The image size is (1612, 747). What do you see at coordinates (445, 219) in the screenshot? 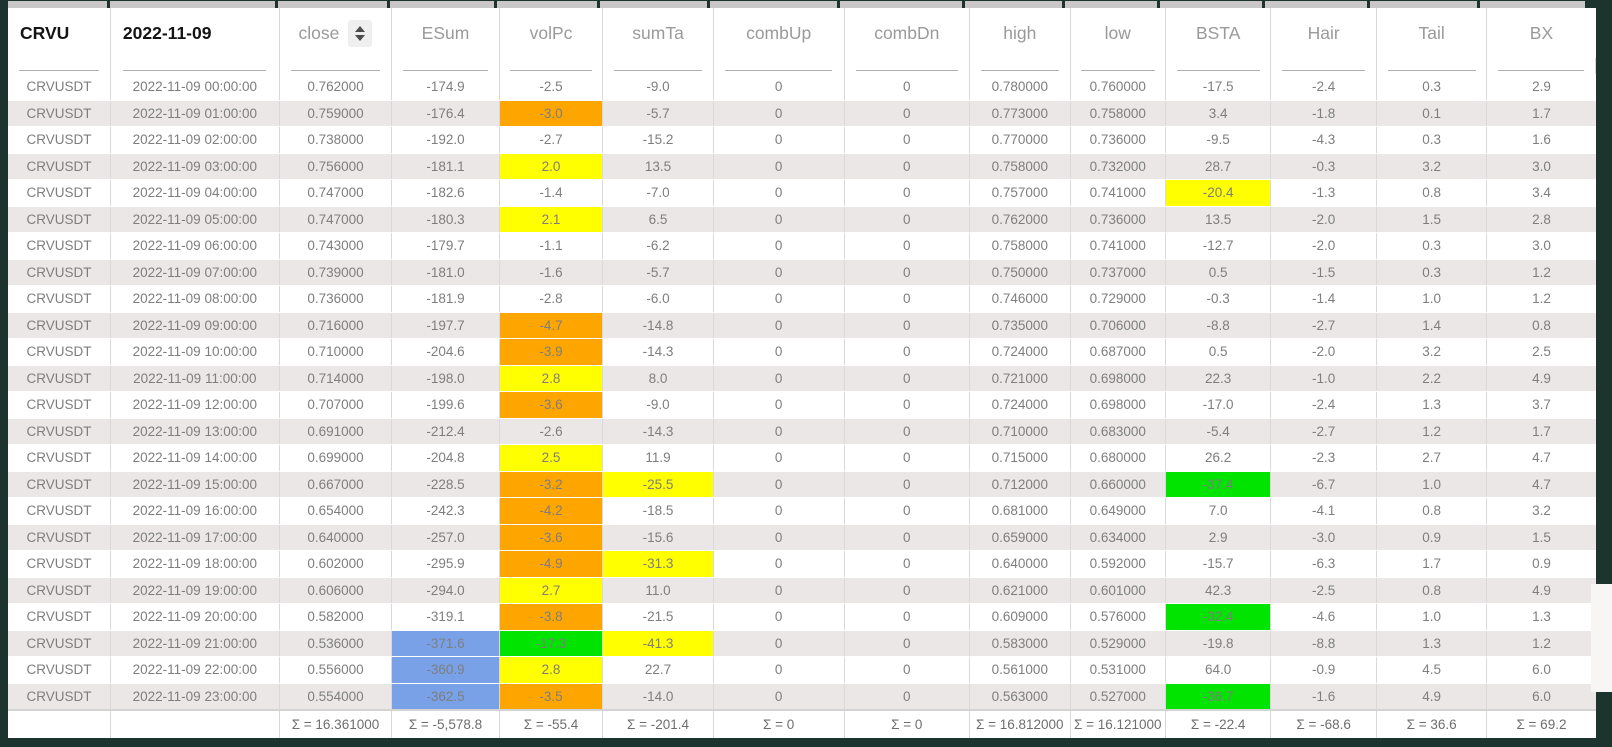
I see `cell-esum: -180.3` at bounding box center [445, 219].